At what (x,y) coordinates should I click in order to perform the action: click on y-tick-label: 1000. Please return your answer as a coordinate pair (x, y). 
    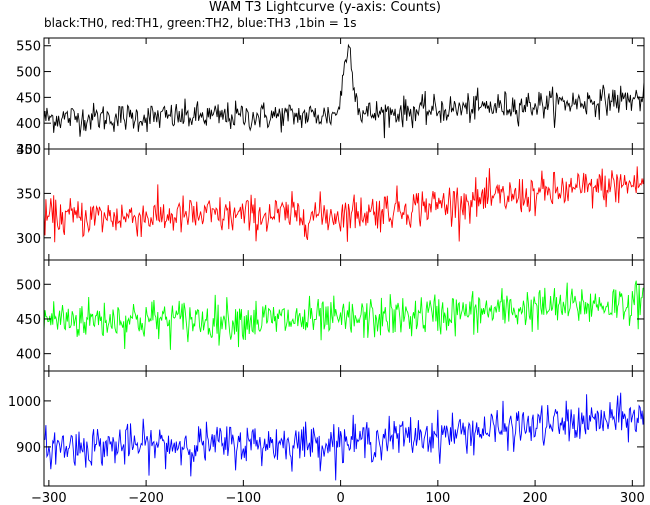
    Looking at the image, I should click on (24, 402).